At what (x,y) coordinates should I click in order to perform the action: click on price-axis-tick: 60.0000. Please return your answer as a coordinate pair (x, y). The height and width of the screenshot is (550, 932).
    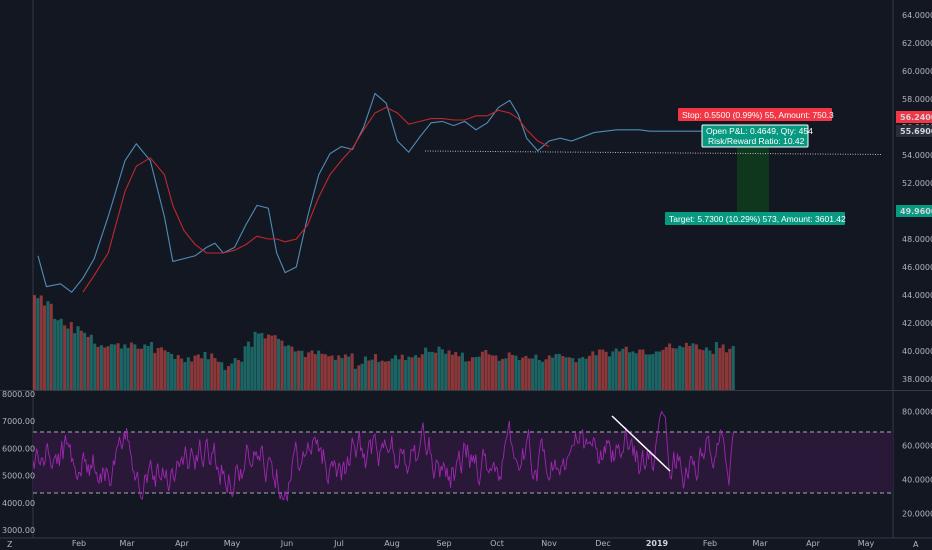
    Looking at the image, I should click on (917, 71).